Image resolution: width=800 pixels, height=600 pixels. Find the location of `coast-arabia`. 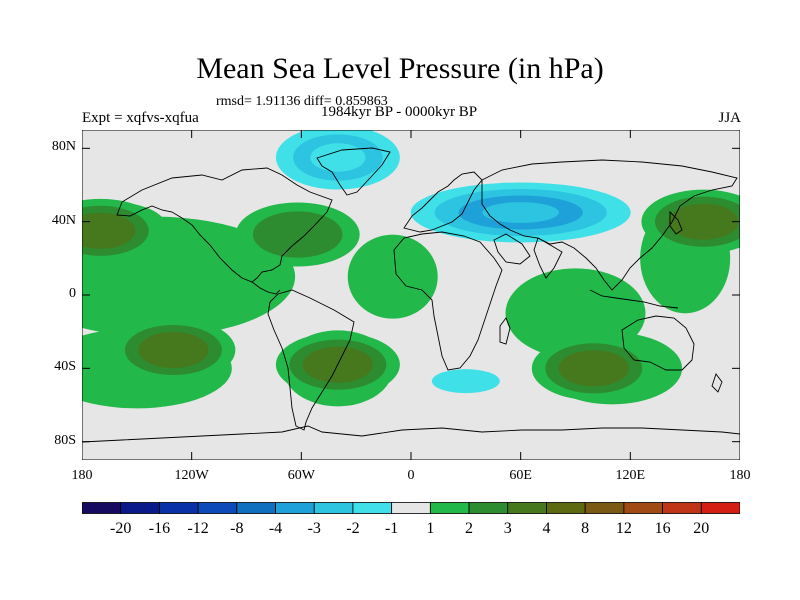

coast-arabia is located at coordinates (512, 249).